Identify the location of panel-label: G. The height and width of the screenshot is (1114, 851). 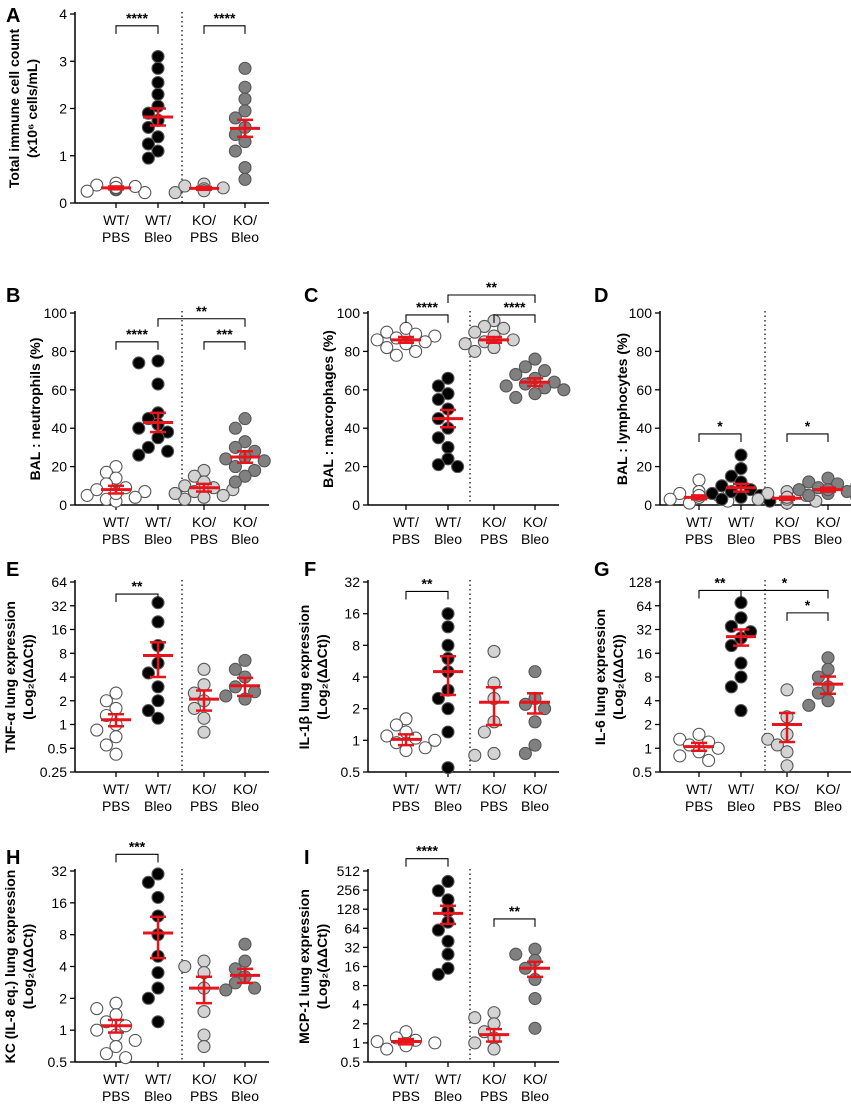
(602, 570).